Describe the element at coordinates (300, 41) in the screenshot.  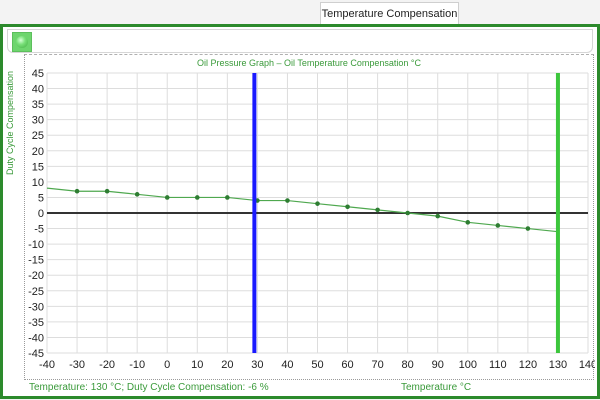
I see `toolbar` at that location.